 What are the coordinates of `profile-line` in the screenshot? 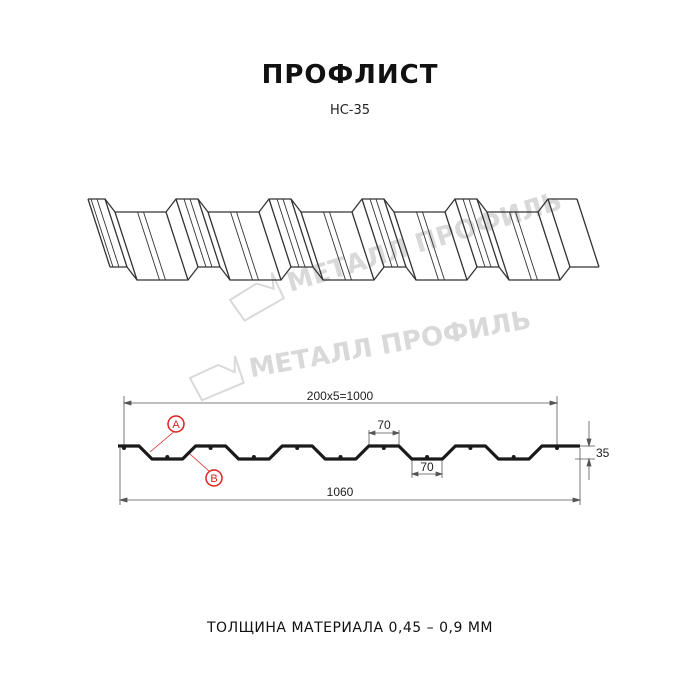 It's located at (349, 452).